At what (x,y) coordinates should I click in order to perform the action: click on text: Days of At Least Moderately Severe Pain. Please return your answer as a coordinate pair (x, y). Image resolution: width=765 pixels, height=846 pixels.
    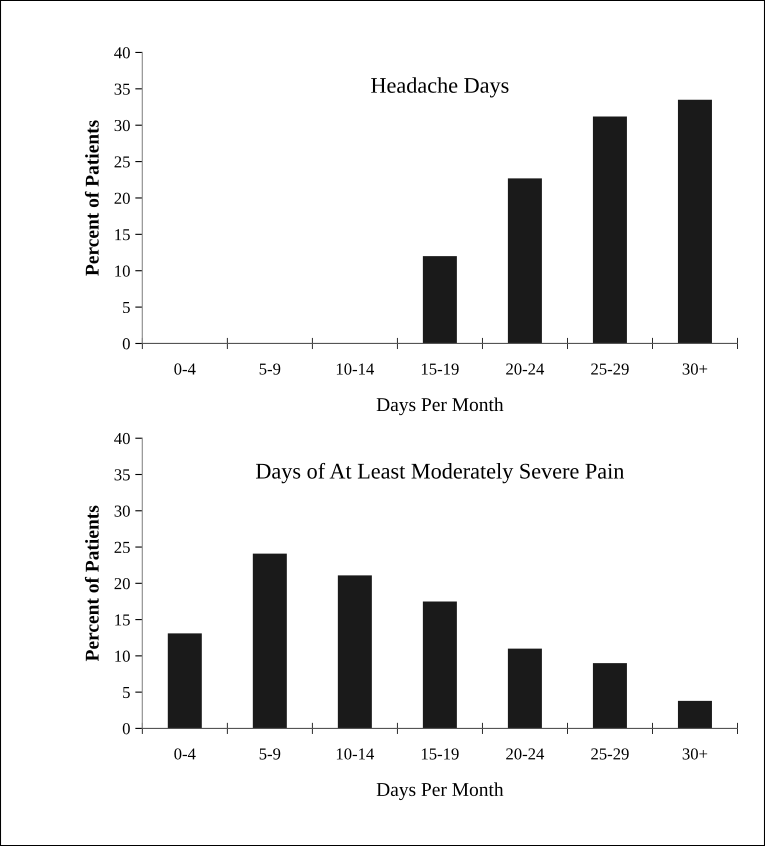
    Looking at the image, I should click on (440, 473).